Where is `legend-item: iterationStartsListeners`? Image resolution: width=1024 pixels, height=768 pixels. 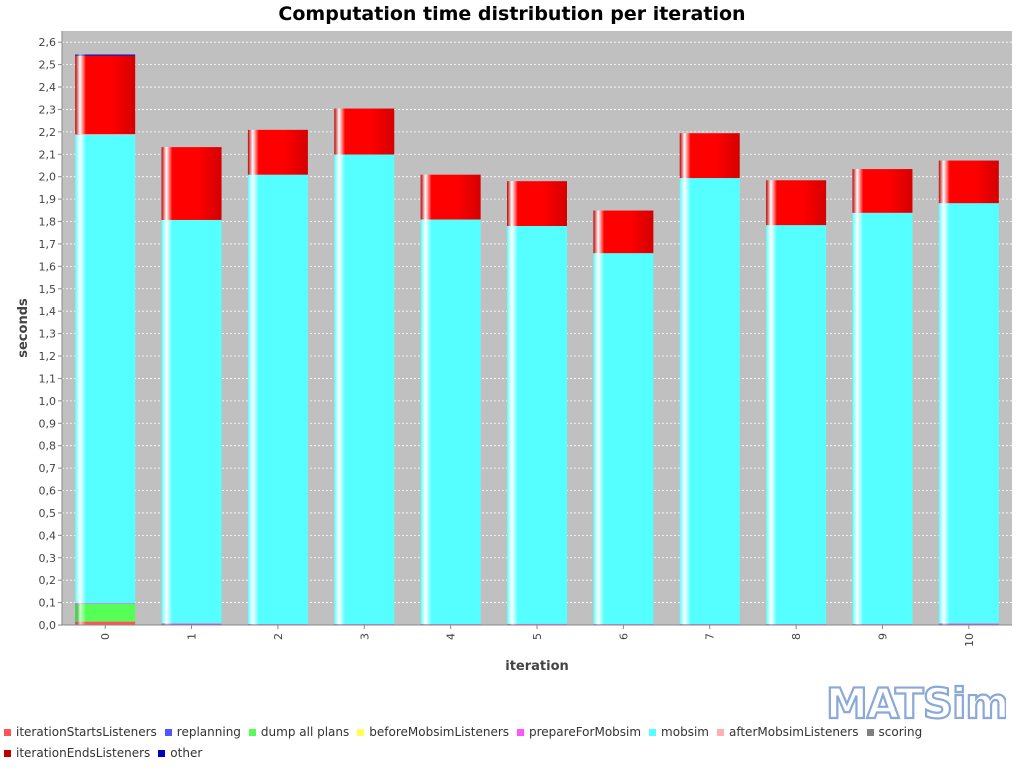
legend-item: iterationStartsListeners is located at coordinates (80, 732).